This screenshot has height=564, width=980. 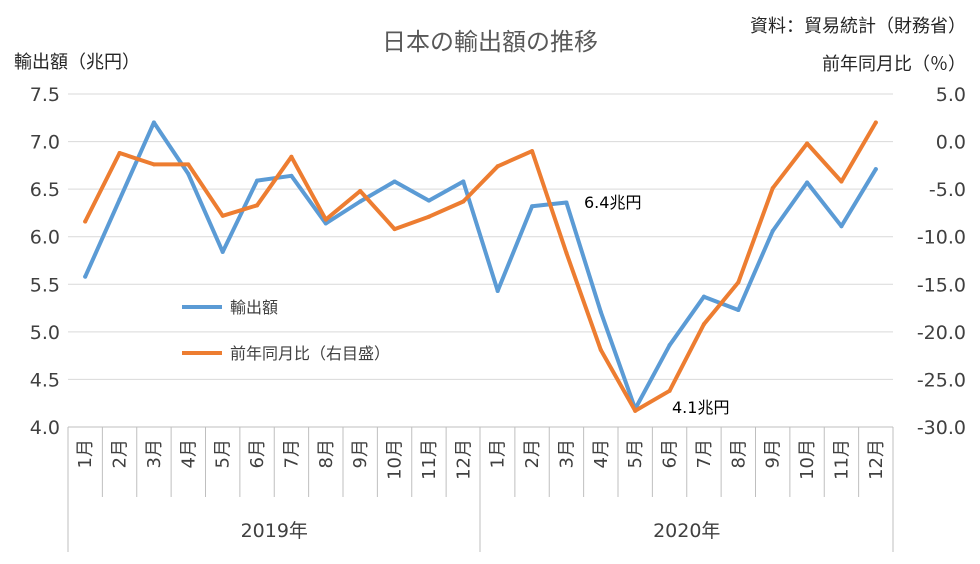 I want to click on legend: 輸出額 前年同月比（右目盛）, so click(x=286, y=330).